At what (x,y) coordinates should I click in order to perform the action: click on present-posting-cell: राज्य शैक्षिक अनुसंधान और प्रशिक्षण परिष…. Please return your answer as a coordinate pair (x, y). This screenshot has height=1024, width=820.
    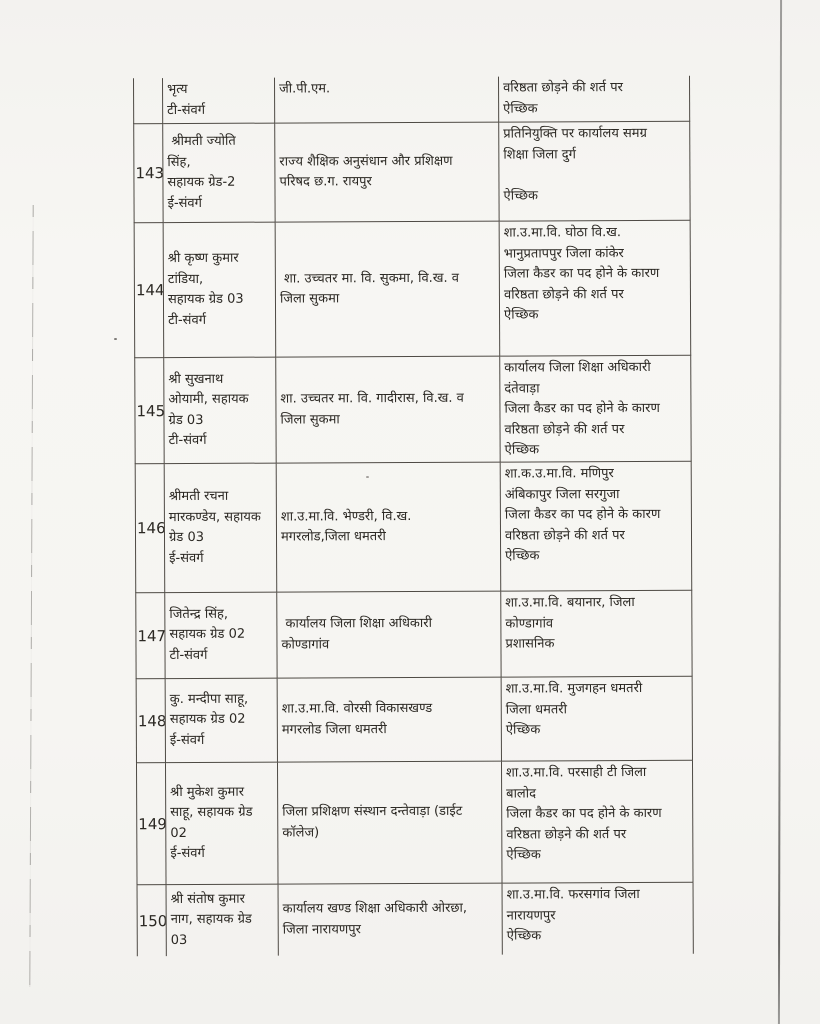
    Looking at the image, I should click on (387, 172).